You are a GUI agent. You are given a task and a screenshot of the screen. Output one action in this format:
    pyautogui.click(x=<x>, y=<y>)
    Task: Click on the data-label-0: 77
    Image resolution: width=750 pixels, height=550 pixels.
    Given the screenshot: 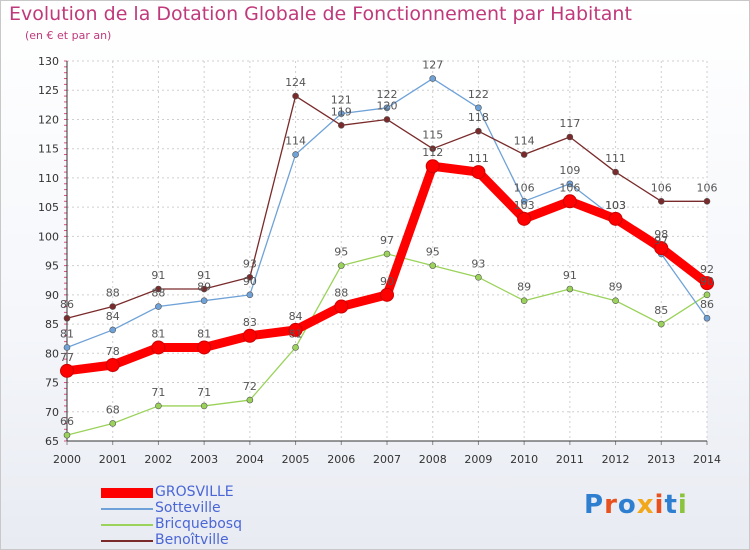 What is the action you would take?
    pyautogui.click(x=67, y=357)
    